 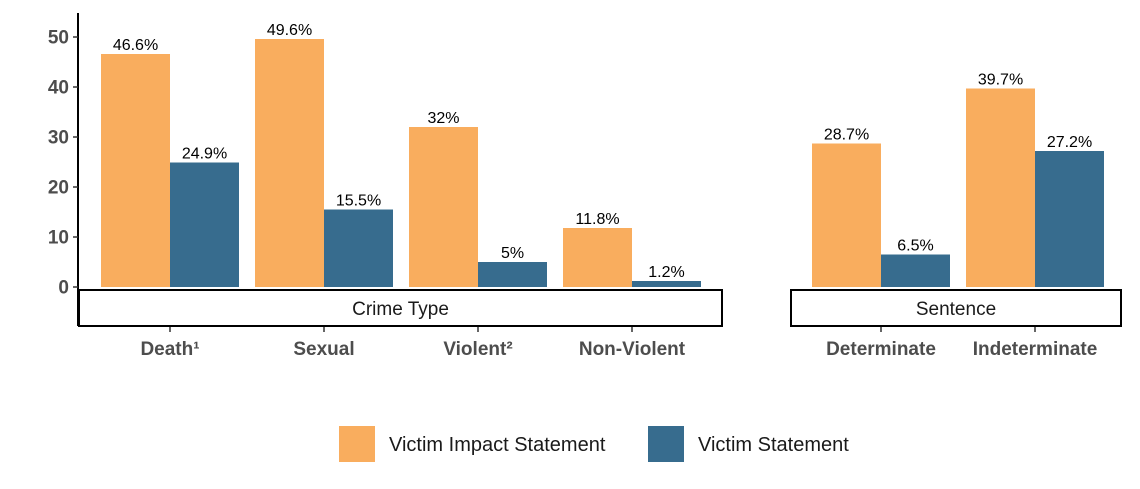 I want to click on legend-label: Victim Statement, so click(x=773, y=445).